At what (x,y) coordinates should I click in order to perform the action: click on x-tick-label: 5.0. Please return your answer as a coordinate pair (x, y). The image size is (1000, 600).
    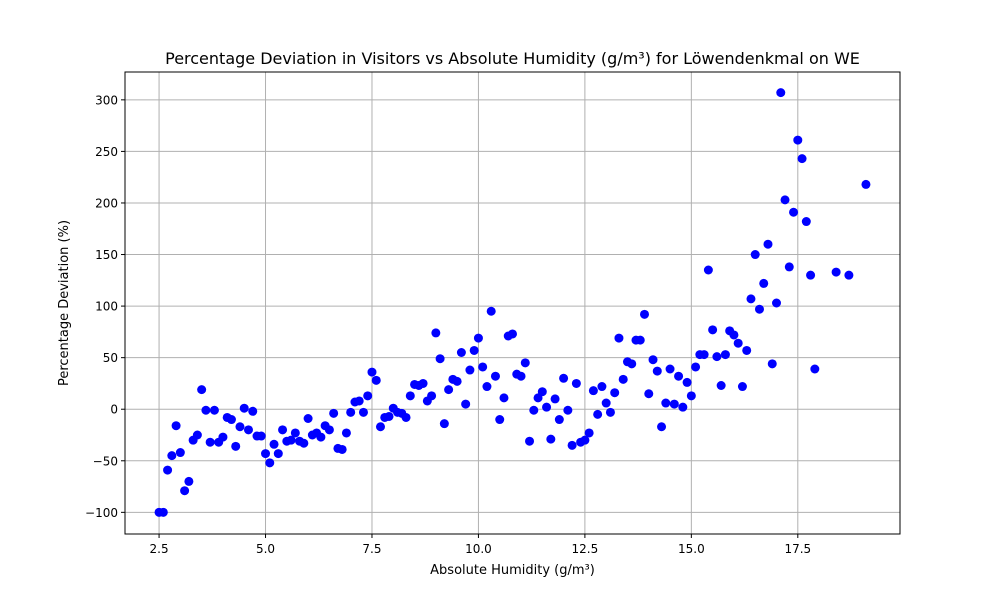
    Looking at the image, I should click on (265, 549).